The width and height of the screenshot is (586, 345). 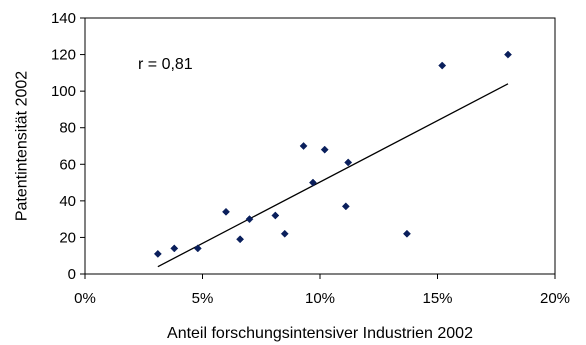 What do you see at coordinates (63, 55) in the screenshot?
I see `y-tick-label: 120` at bounding box center [63, 55].